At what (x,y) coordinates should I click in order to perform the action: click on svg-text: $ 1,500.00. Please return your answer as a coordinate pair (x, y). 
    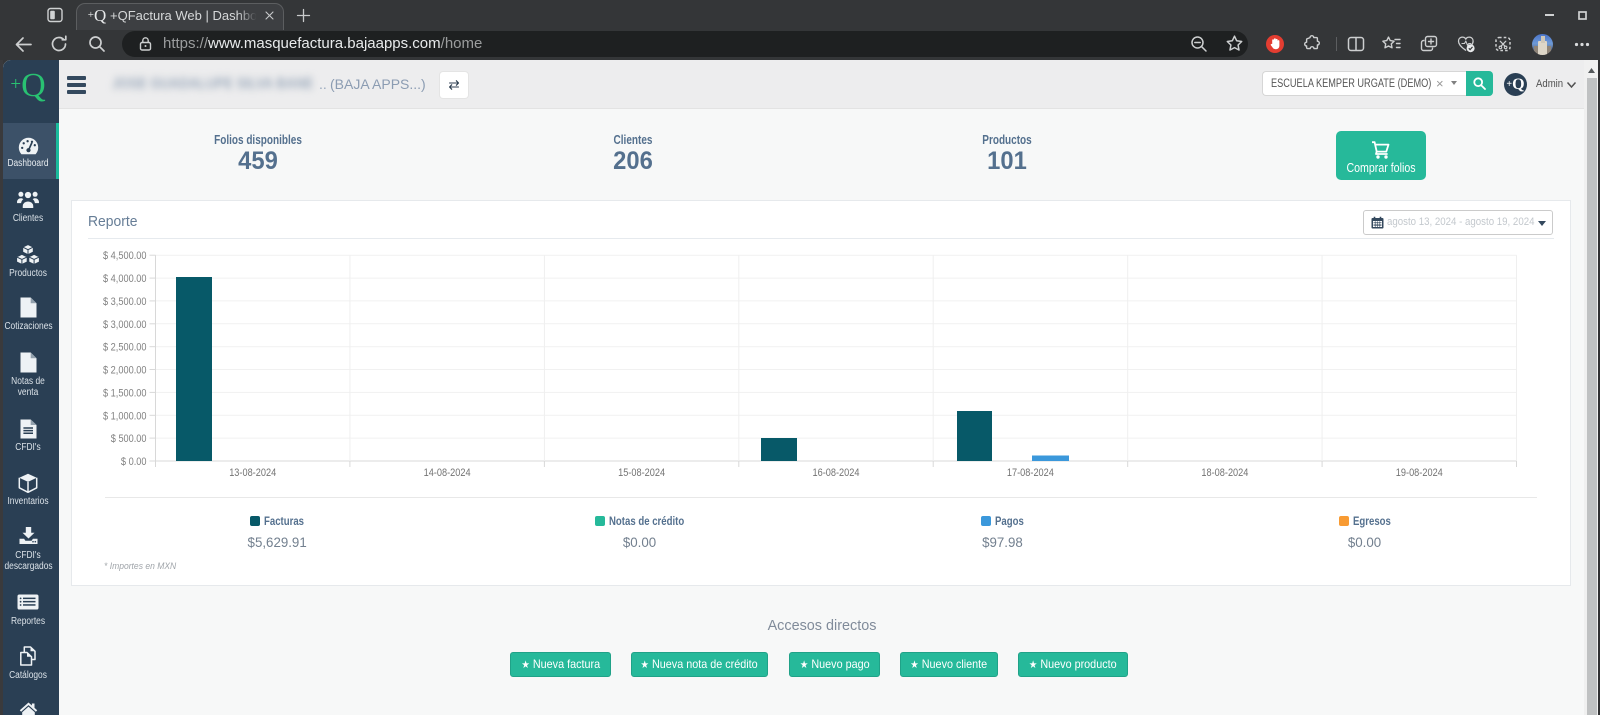
    Looking at the image, I should click on (125, 393).